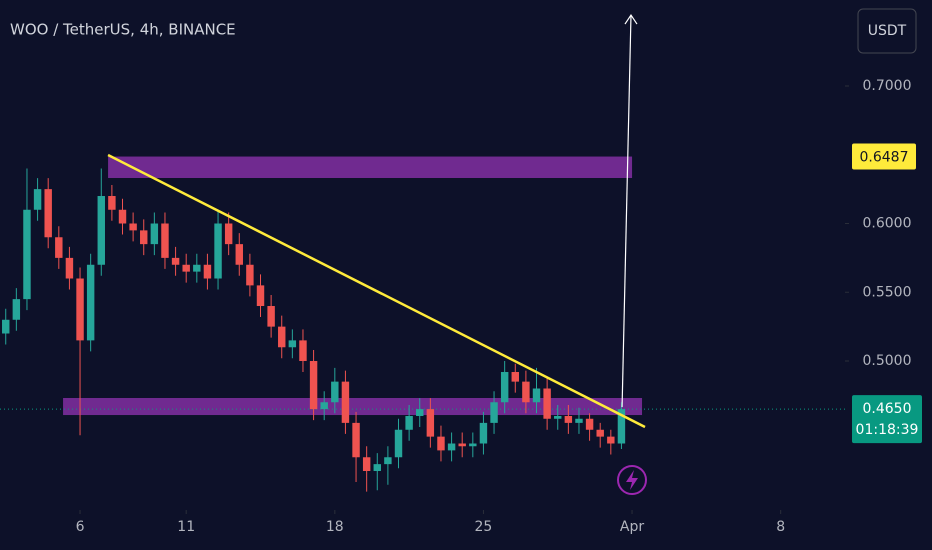  What do you see at coordinates (887, 224) in the screenshot?
I see `y-tick-label: 0.6000` at bounding box center [887, 224].